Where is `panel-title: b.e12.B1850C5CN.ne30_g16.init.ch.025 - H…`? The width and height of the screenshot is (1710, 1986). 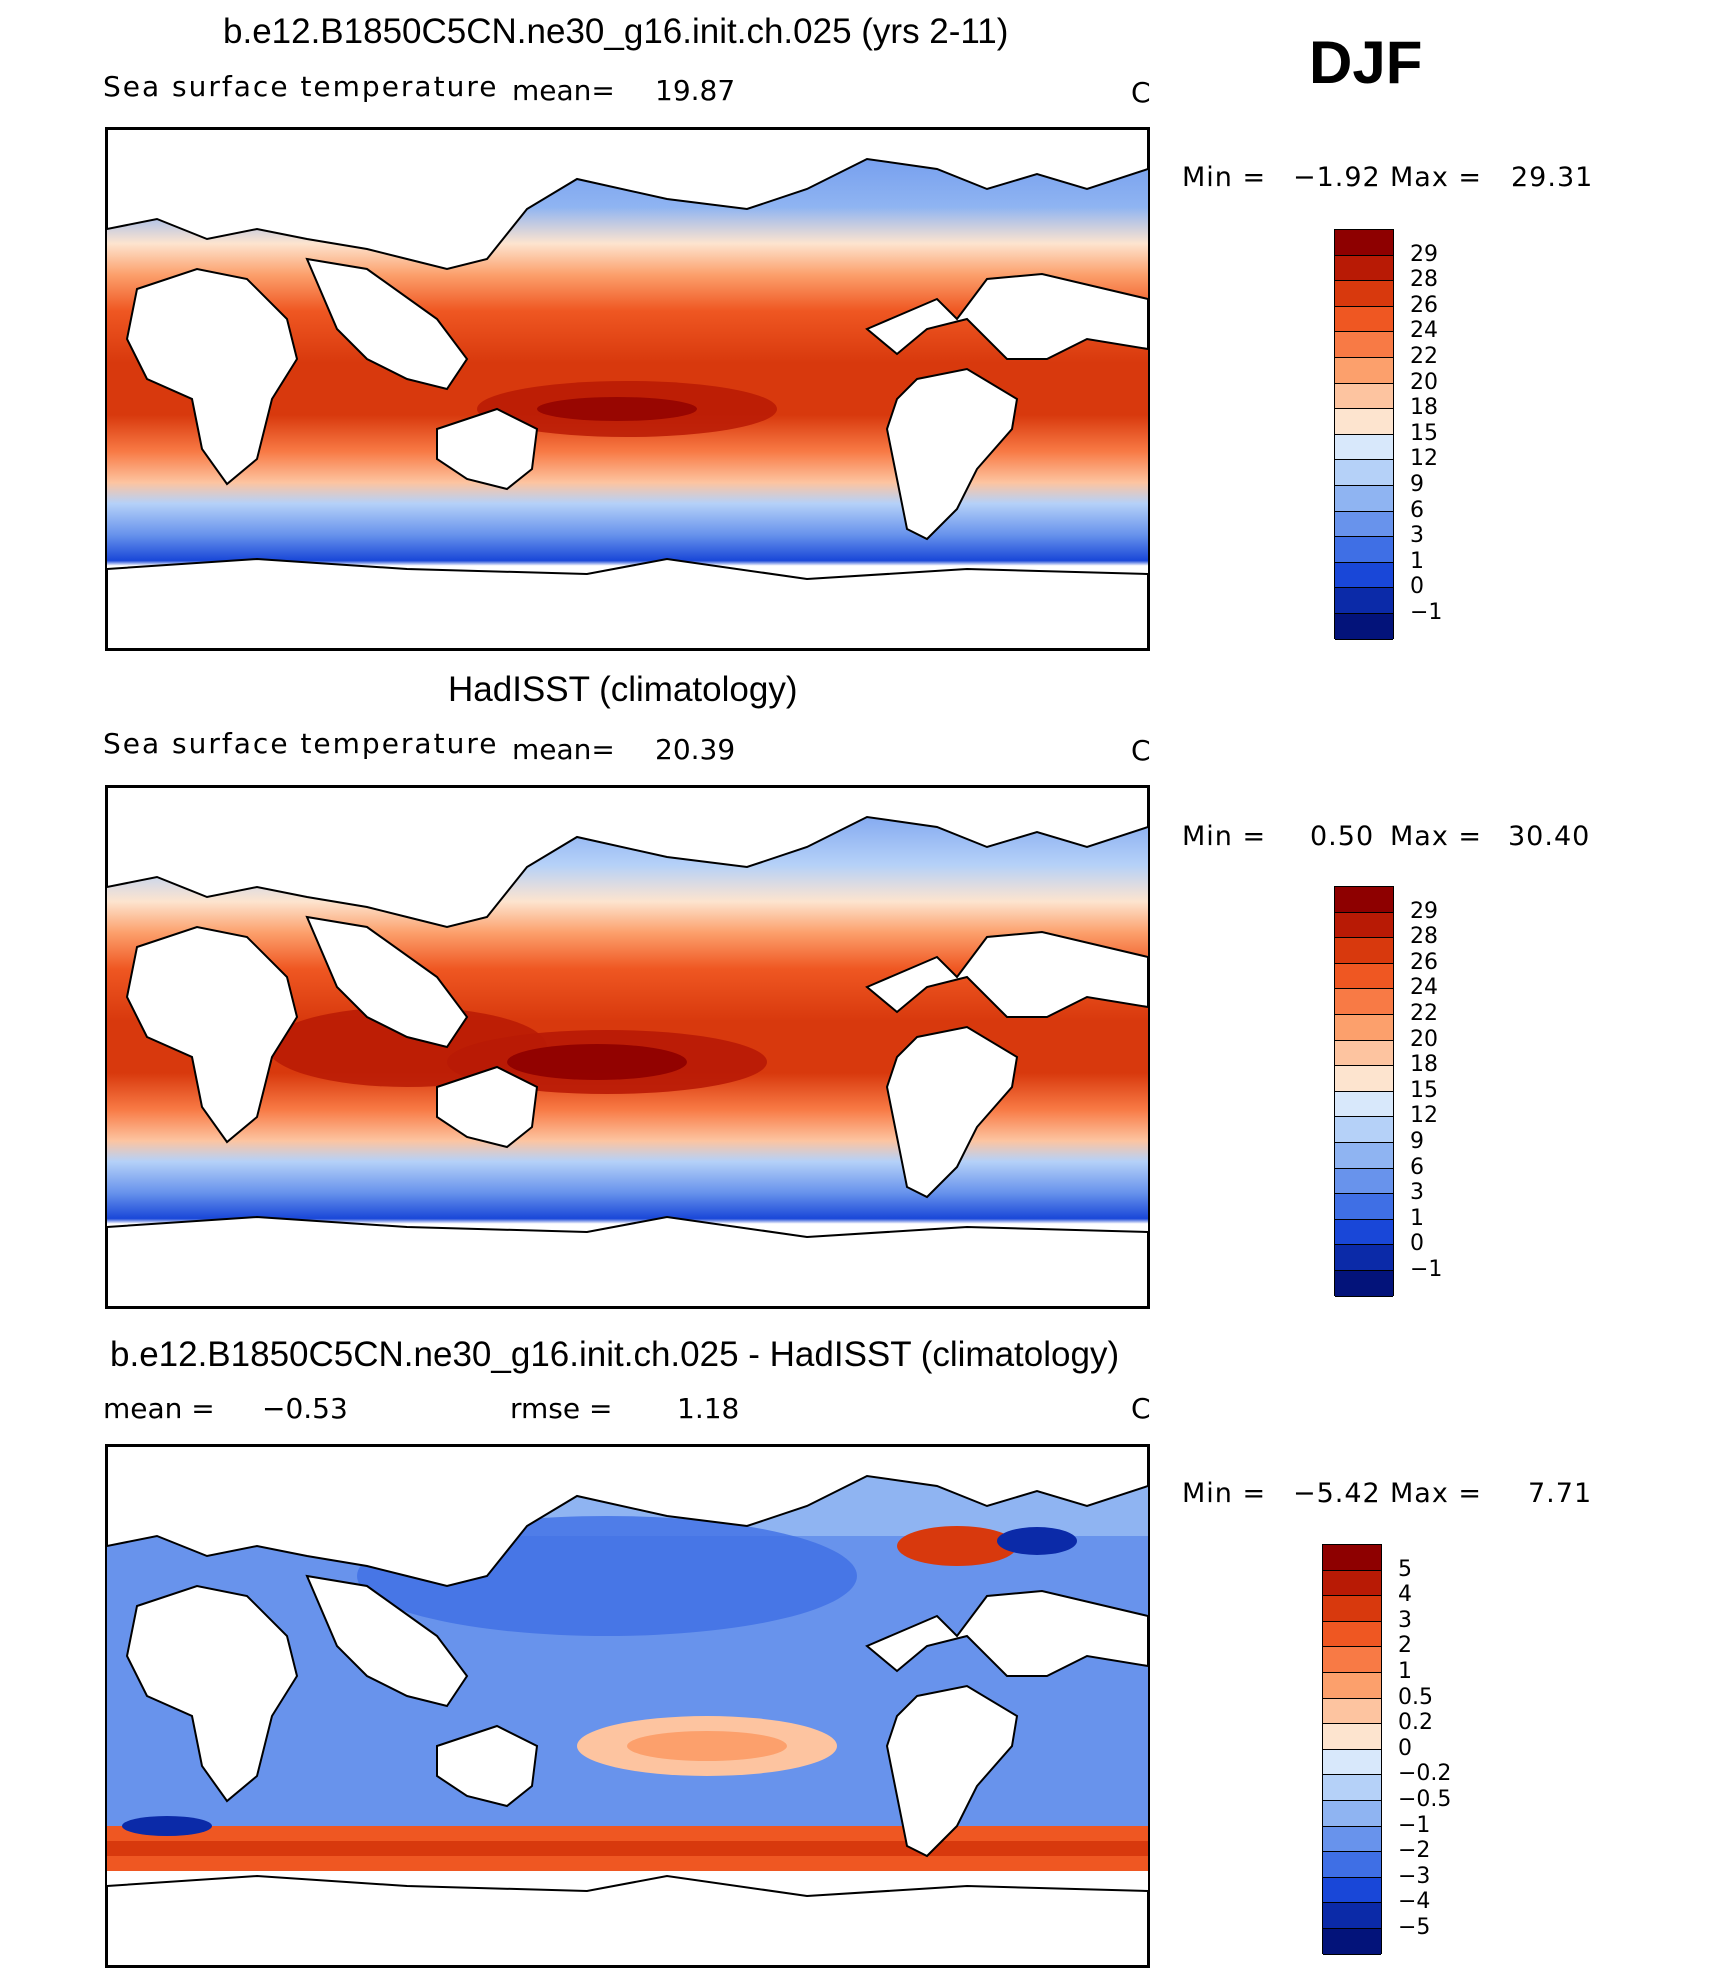 panel-title: b.e12.B1850C5CN.ne30_g16.init.ch.025 - H… is located at coordinates (615, 1354).